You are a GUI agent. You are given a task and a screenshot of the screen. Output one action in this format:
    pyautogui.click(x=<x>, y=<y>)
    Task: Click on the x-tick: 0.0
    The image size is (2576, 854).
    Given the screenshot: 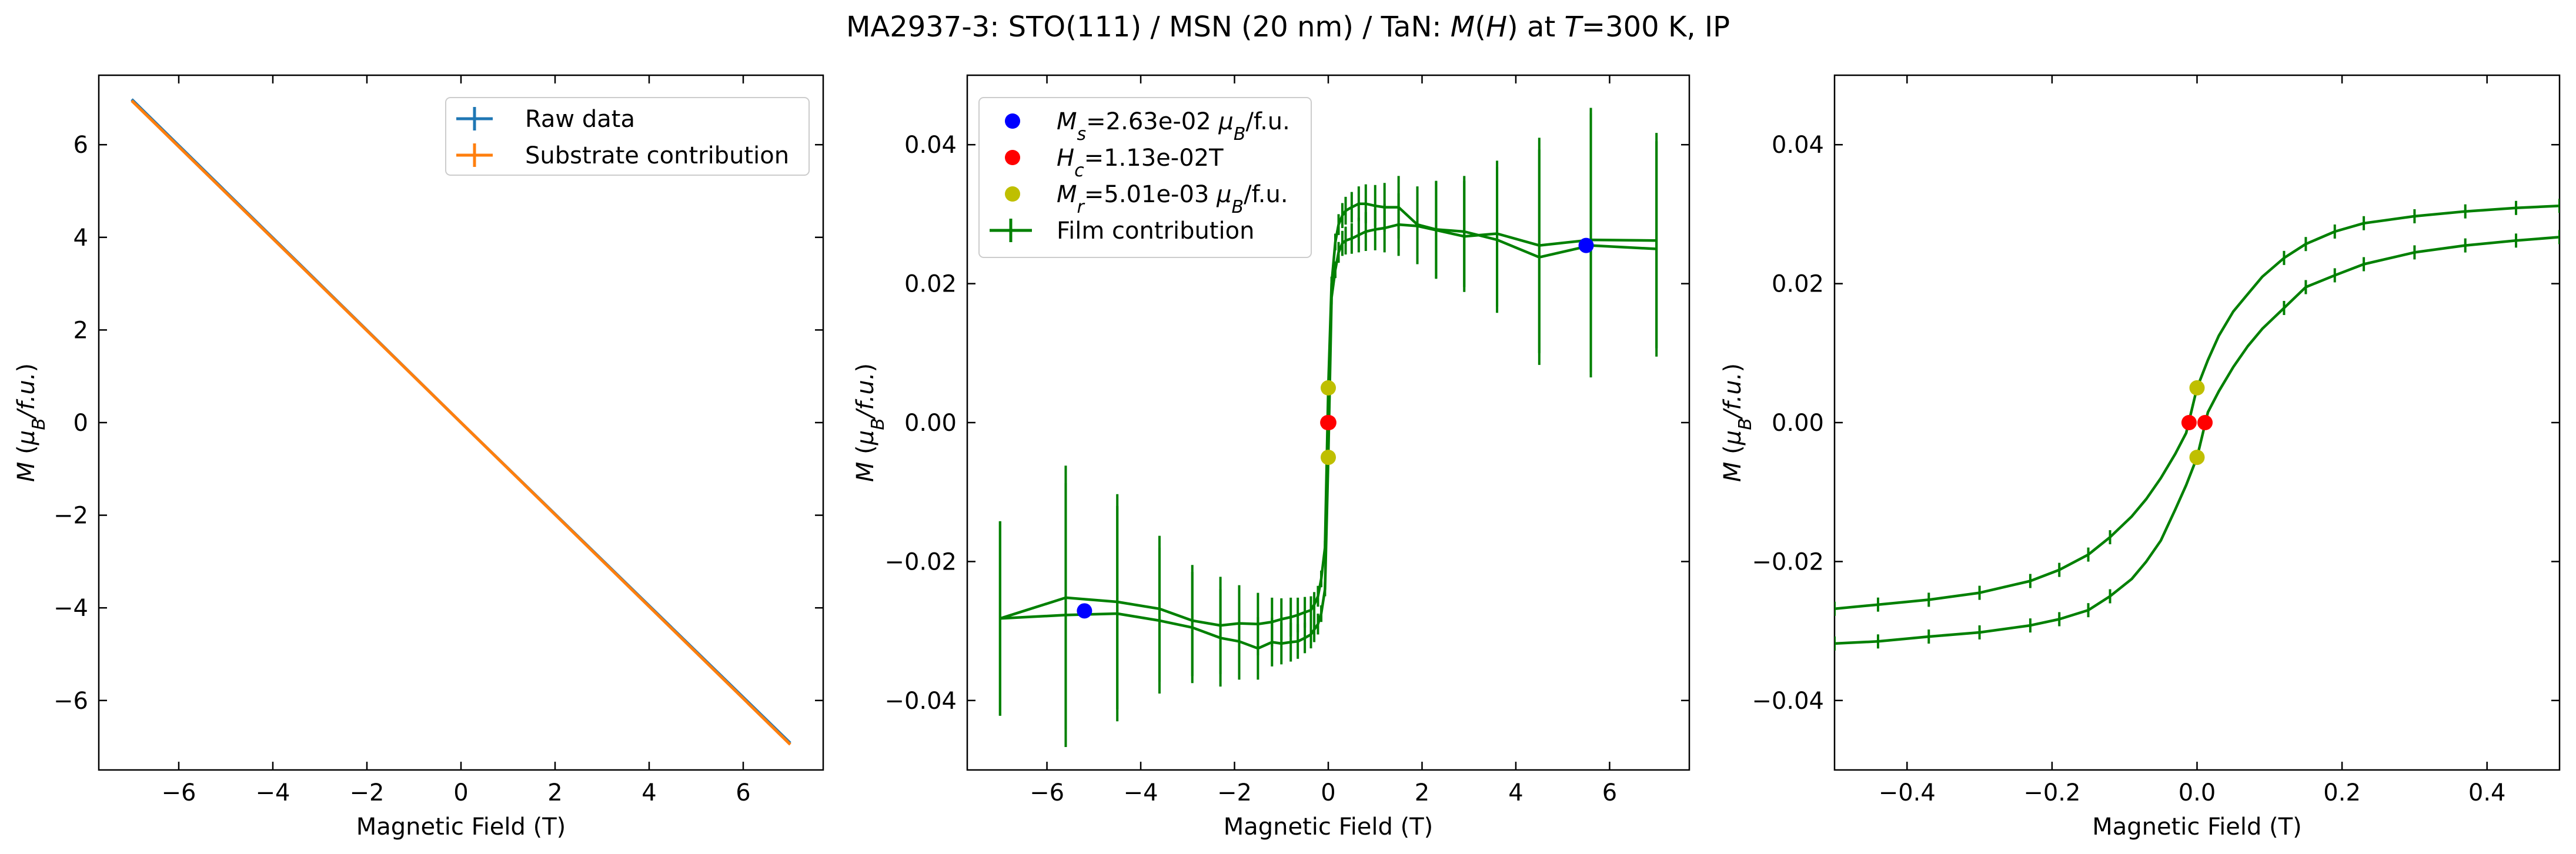 What is the action you would take?
    pyautogui.click(x=2197, y=440)
    